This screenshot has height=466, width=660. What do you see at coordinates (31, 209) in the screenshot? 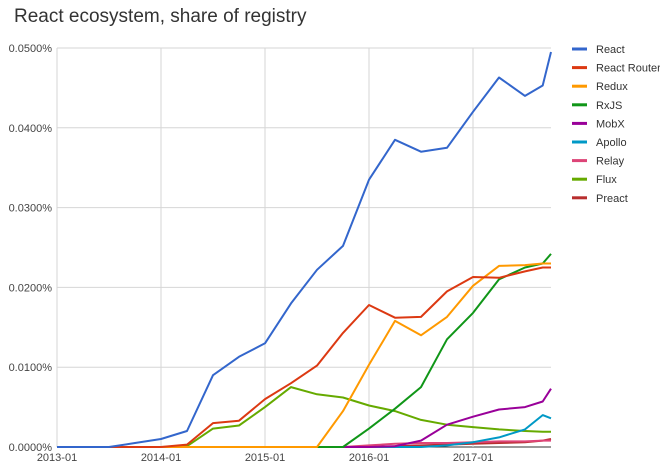
I see `y-tick-label: 0.0300%` at bounding box center [31, 209].